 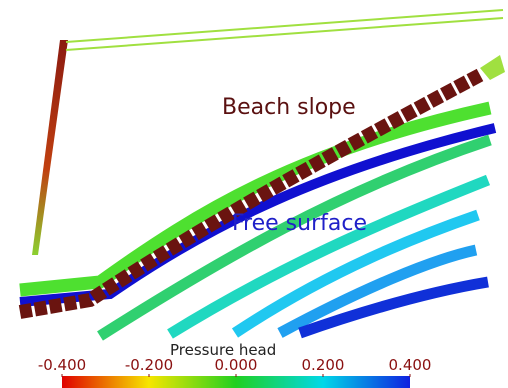 I want to click on beach-slope-label: Beach slope, so click(x=289, y=107).